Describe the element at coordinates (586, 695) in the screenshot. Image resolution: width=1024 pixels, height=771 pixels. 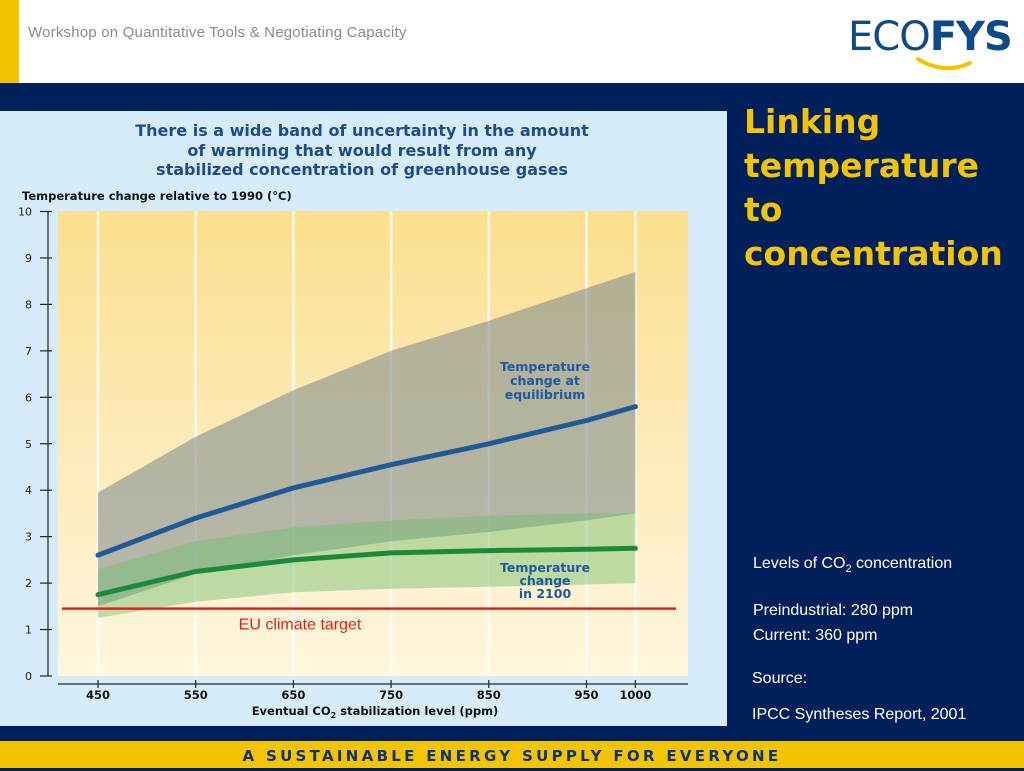
I see `x-tick-label-950: 950` at that location.